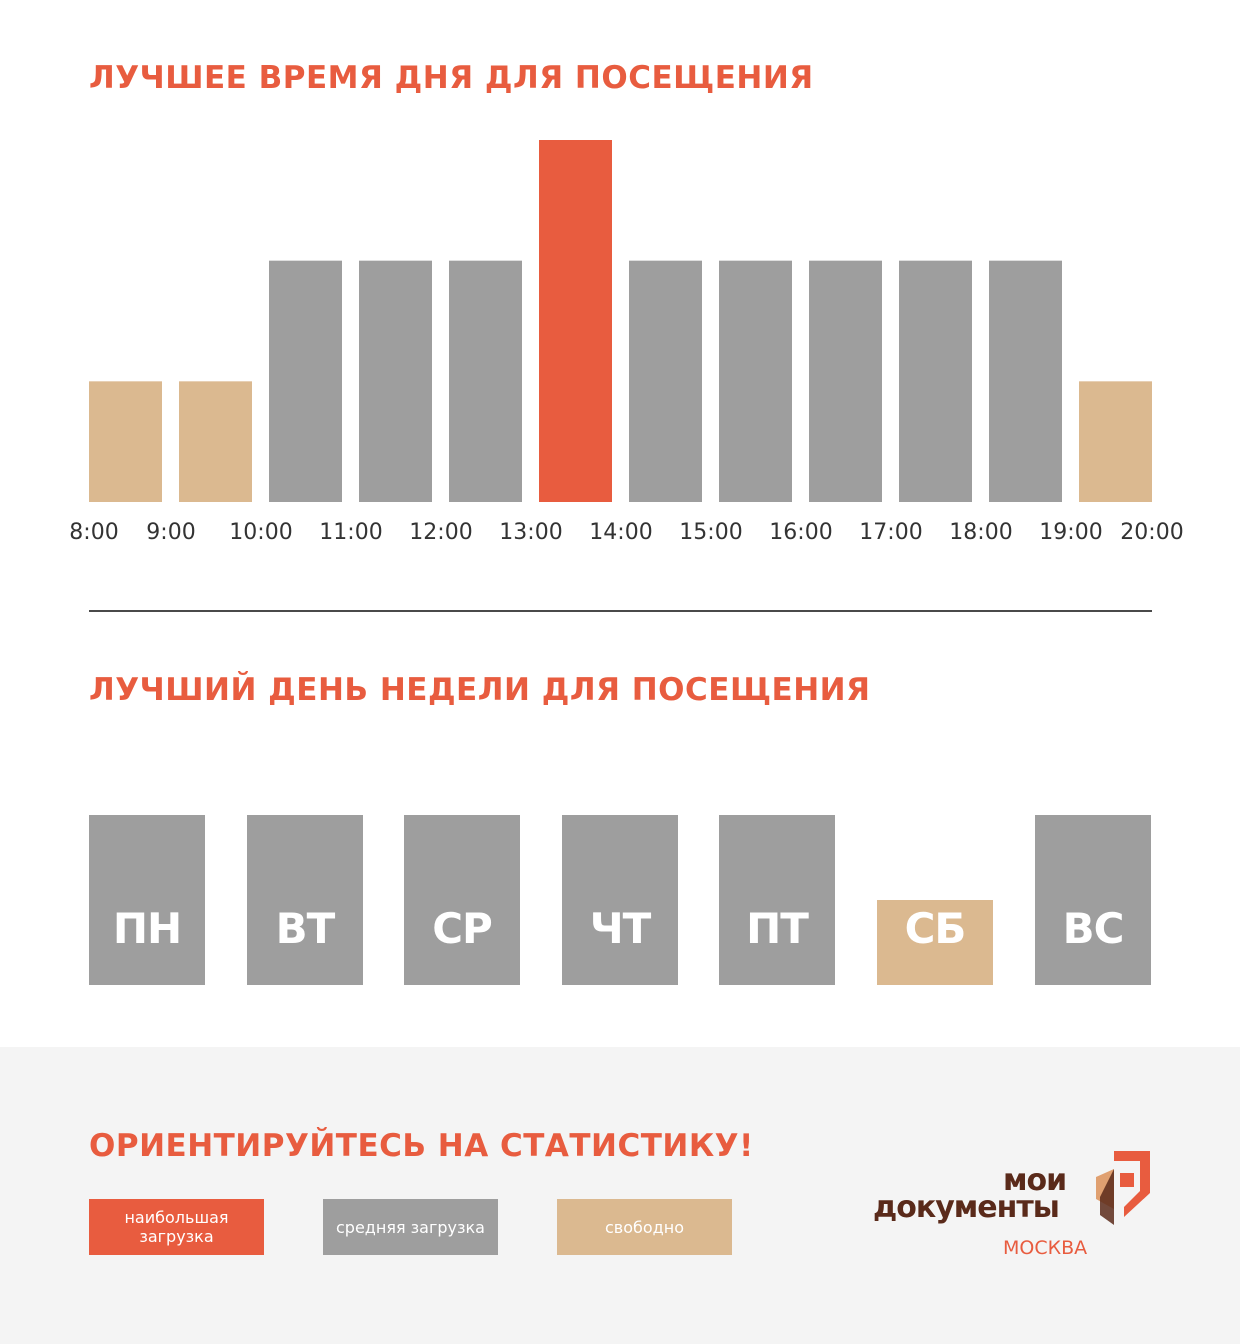 The height and width of the screenshot is (1344, 1240). Describe the element at coordinates (1035, 1180) in the screenshot. I see `logo-line1: мои` at that location.